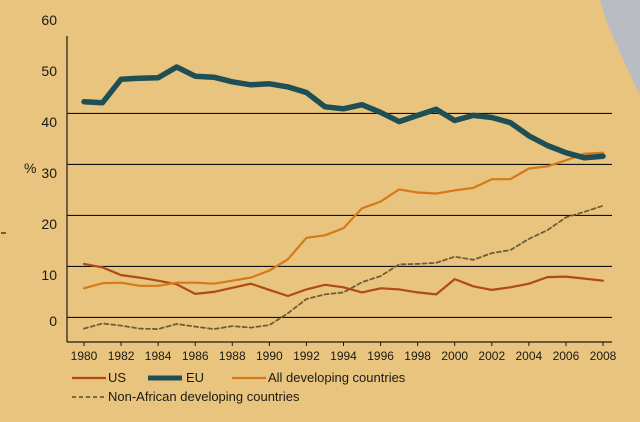 The width and height of the screenshot is (640, 422). Describe the element at coordinates (491, 356) in the screenshot. I see `x-tick-label: 2002` at that location.